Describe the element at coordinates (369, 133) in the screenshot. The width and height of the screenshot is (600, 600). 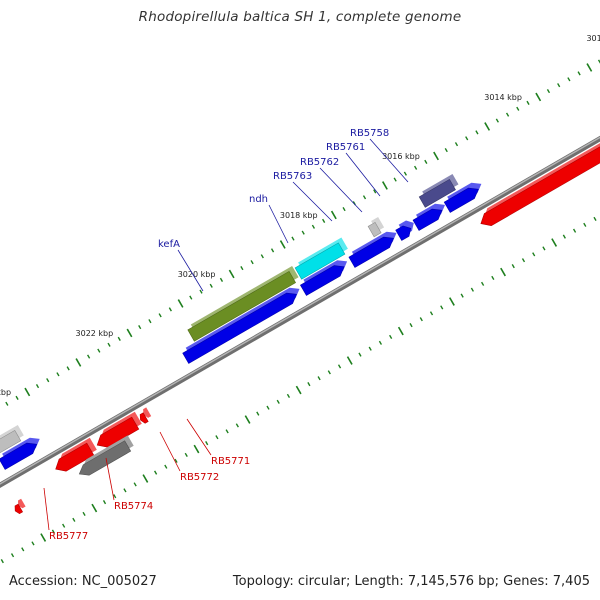
I see `forward-gene-label: RB5758` at that location.